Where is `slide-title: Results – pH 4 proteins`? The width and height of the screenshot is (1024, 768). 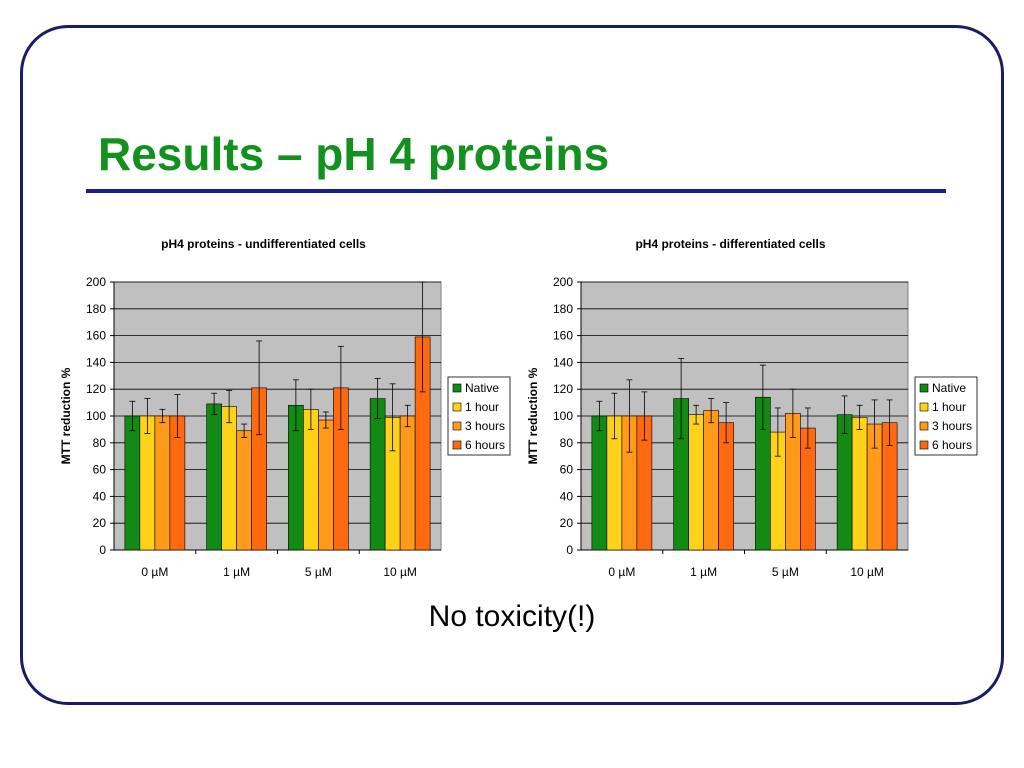
slide-title: Results – pH 4 proteins is located at coordinates (354, 154).